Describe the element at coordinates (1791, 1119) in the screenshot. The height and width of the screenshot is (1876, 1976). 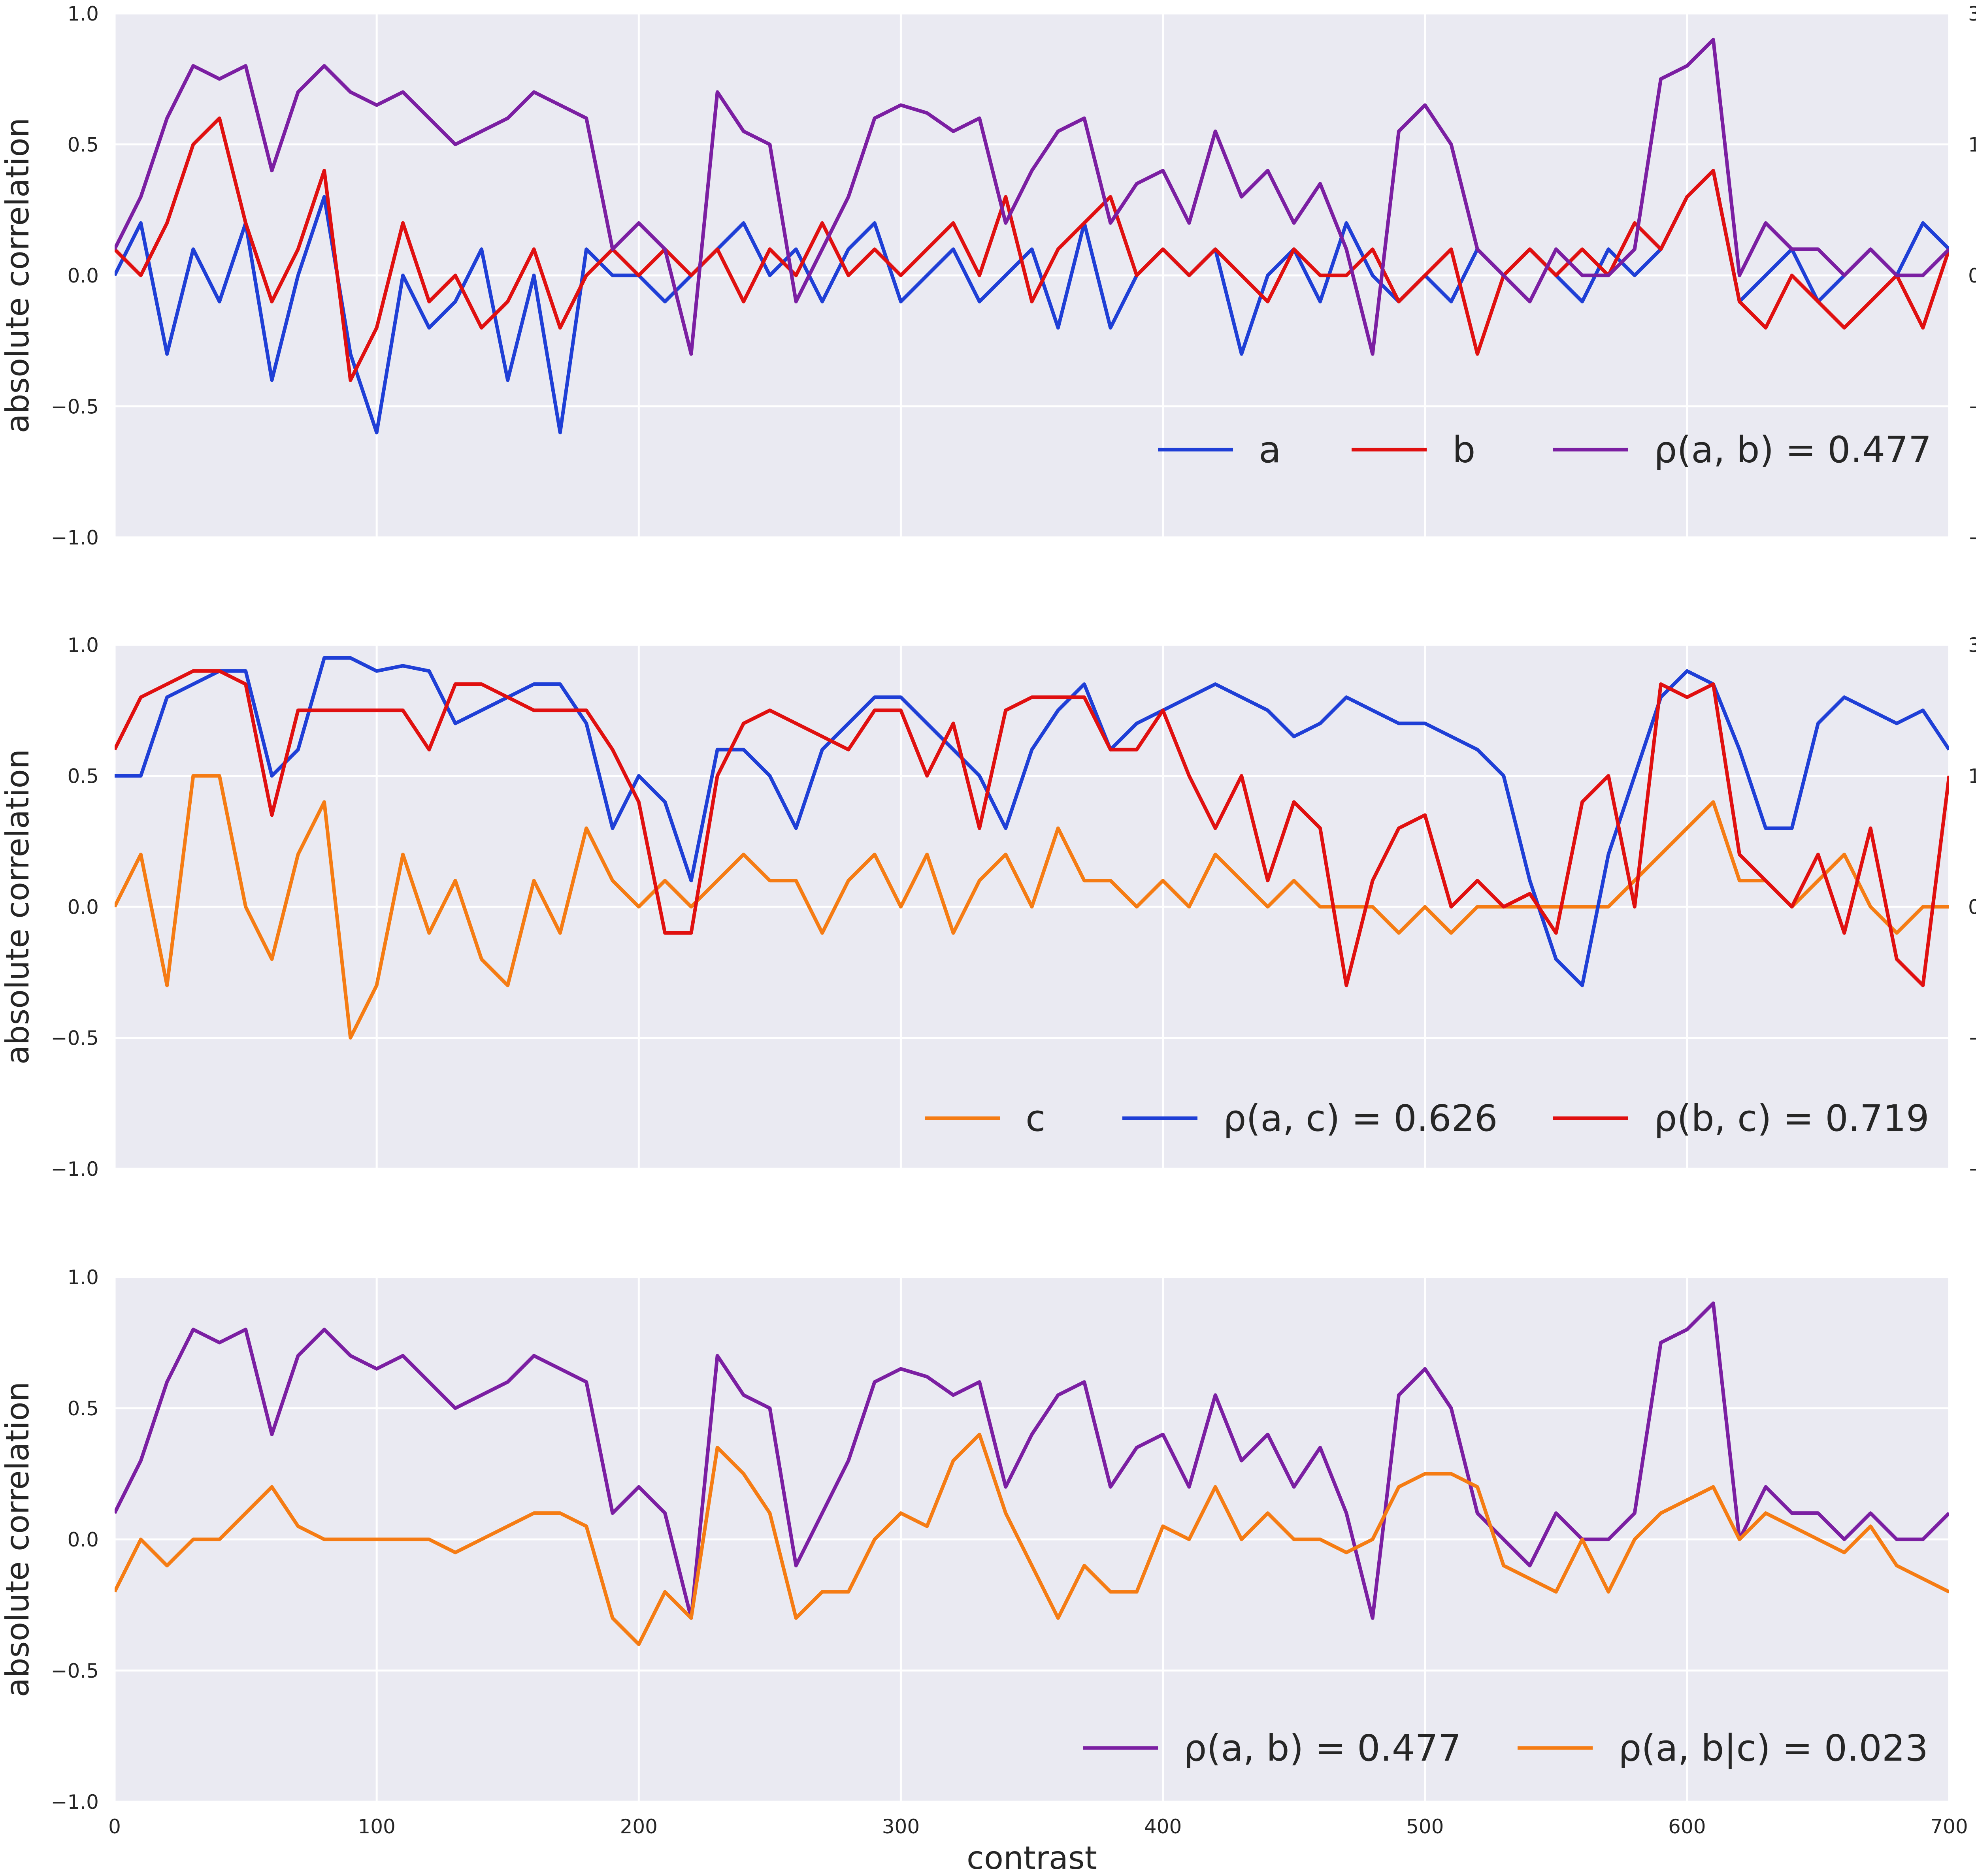
I see `legend-label: ρ(b, c) = 0.719` at that location.